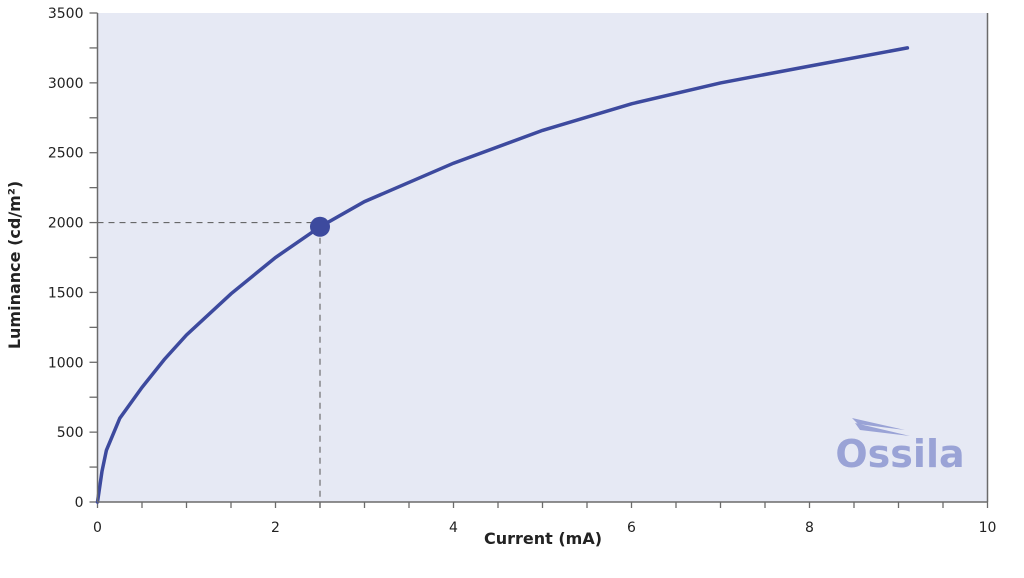  Describe the element at coordinates (14, 265) in the screenshot. I see `y-axis-label: Luminance (cd/m²)` at that location.